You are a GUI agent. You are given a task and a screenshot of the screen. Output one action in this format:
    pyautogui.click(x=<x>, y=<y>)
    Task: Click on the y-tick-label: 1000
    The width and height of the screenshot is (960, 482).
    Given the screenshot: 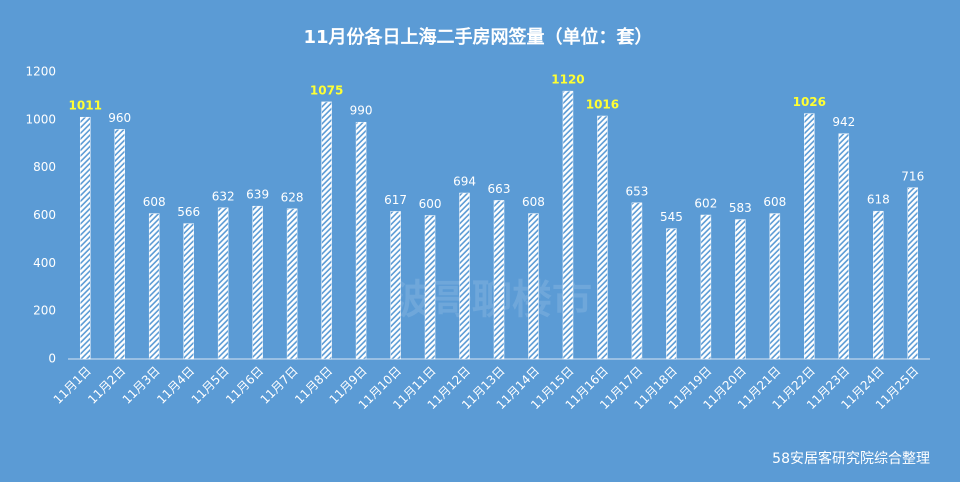 What is the action you would take?
    pyautogui.click(x=40, y=119)
    